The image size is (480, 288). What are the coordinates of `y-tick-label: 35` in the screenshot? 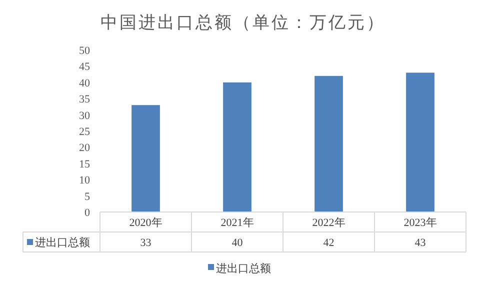 It's located at (84, 100).